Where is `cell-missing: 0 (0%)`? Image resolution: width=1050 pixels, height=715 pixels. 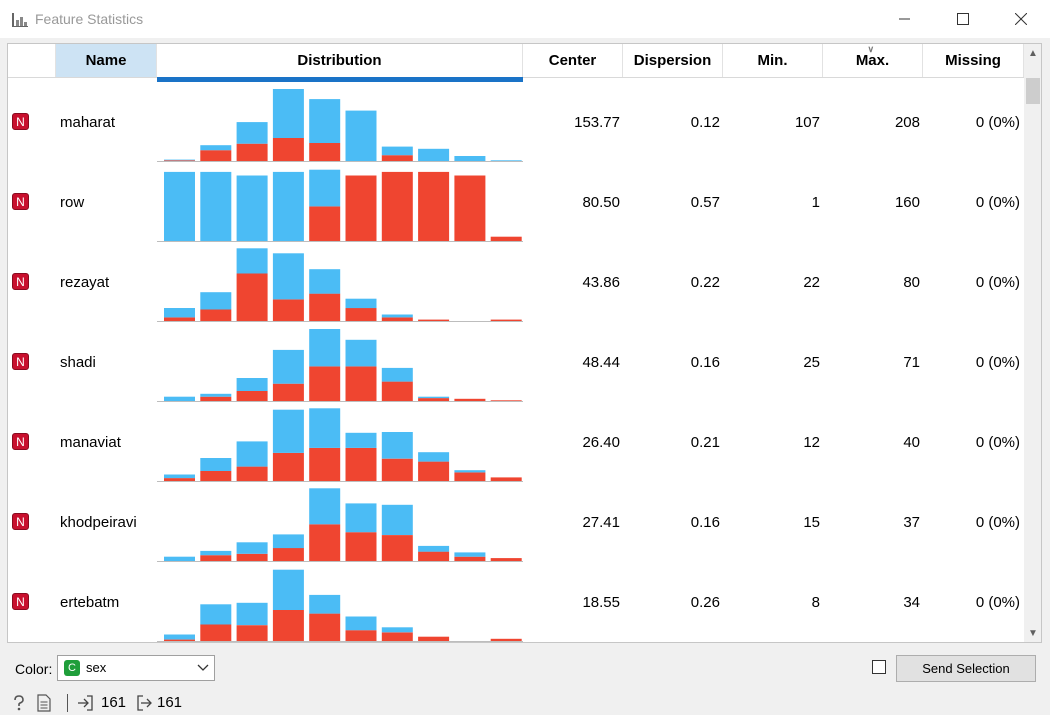 cell-missing: 0 (0%) is located at coordinates (997, 522).